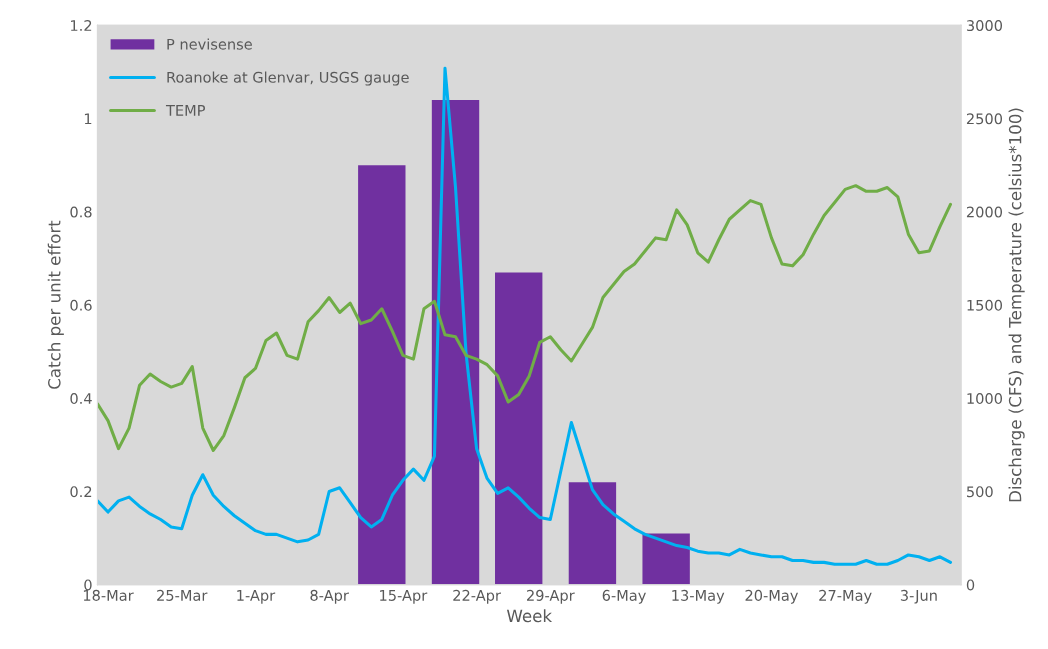  I want to click on x-tick-label: 3-Jun, so click(918, 596).